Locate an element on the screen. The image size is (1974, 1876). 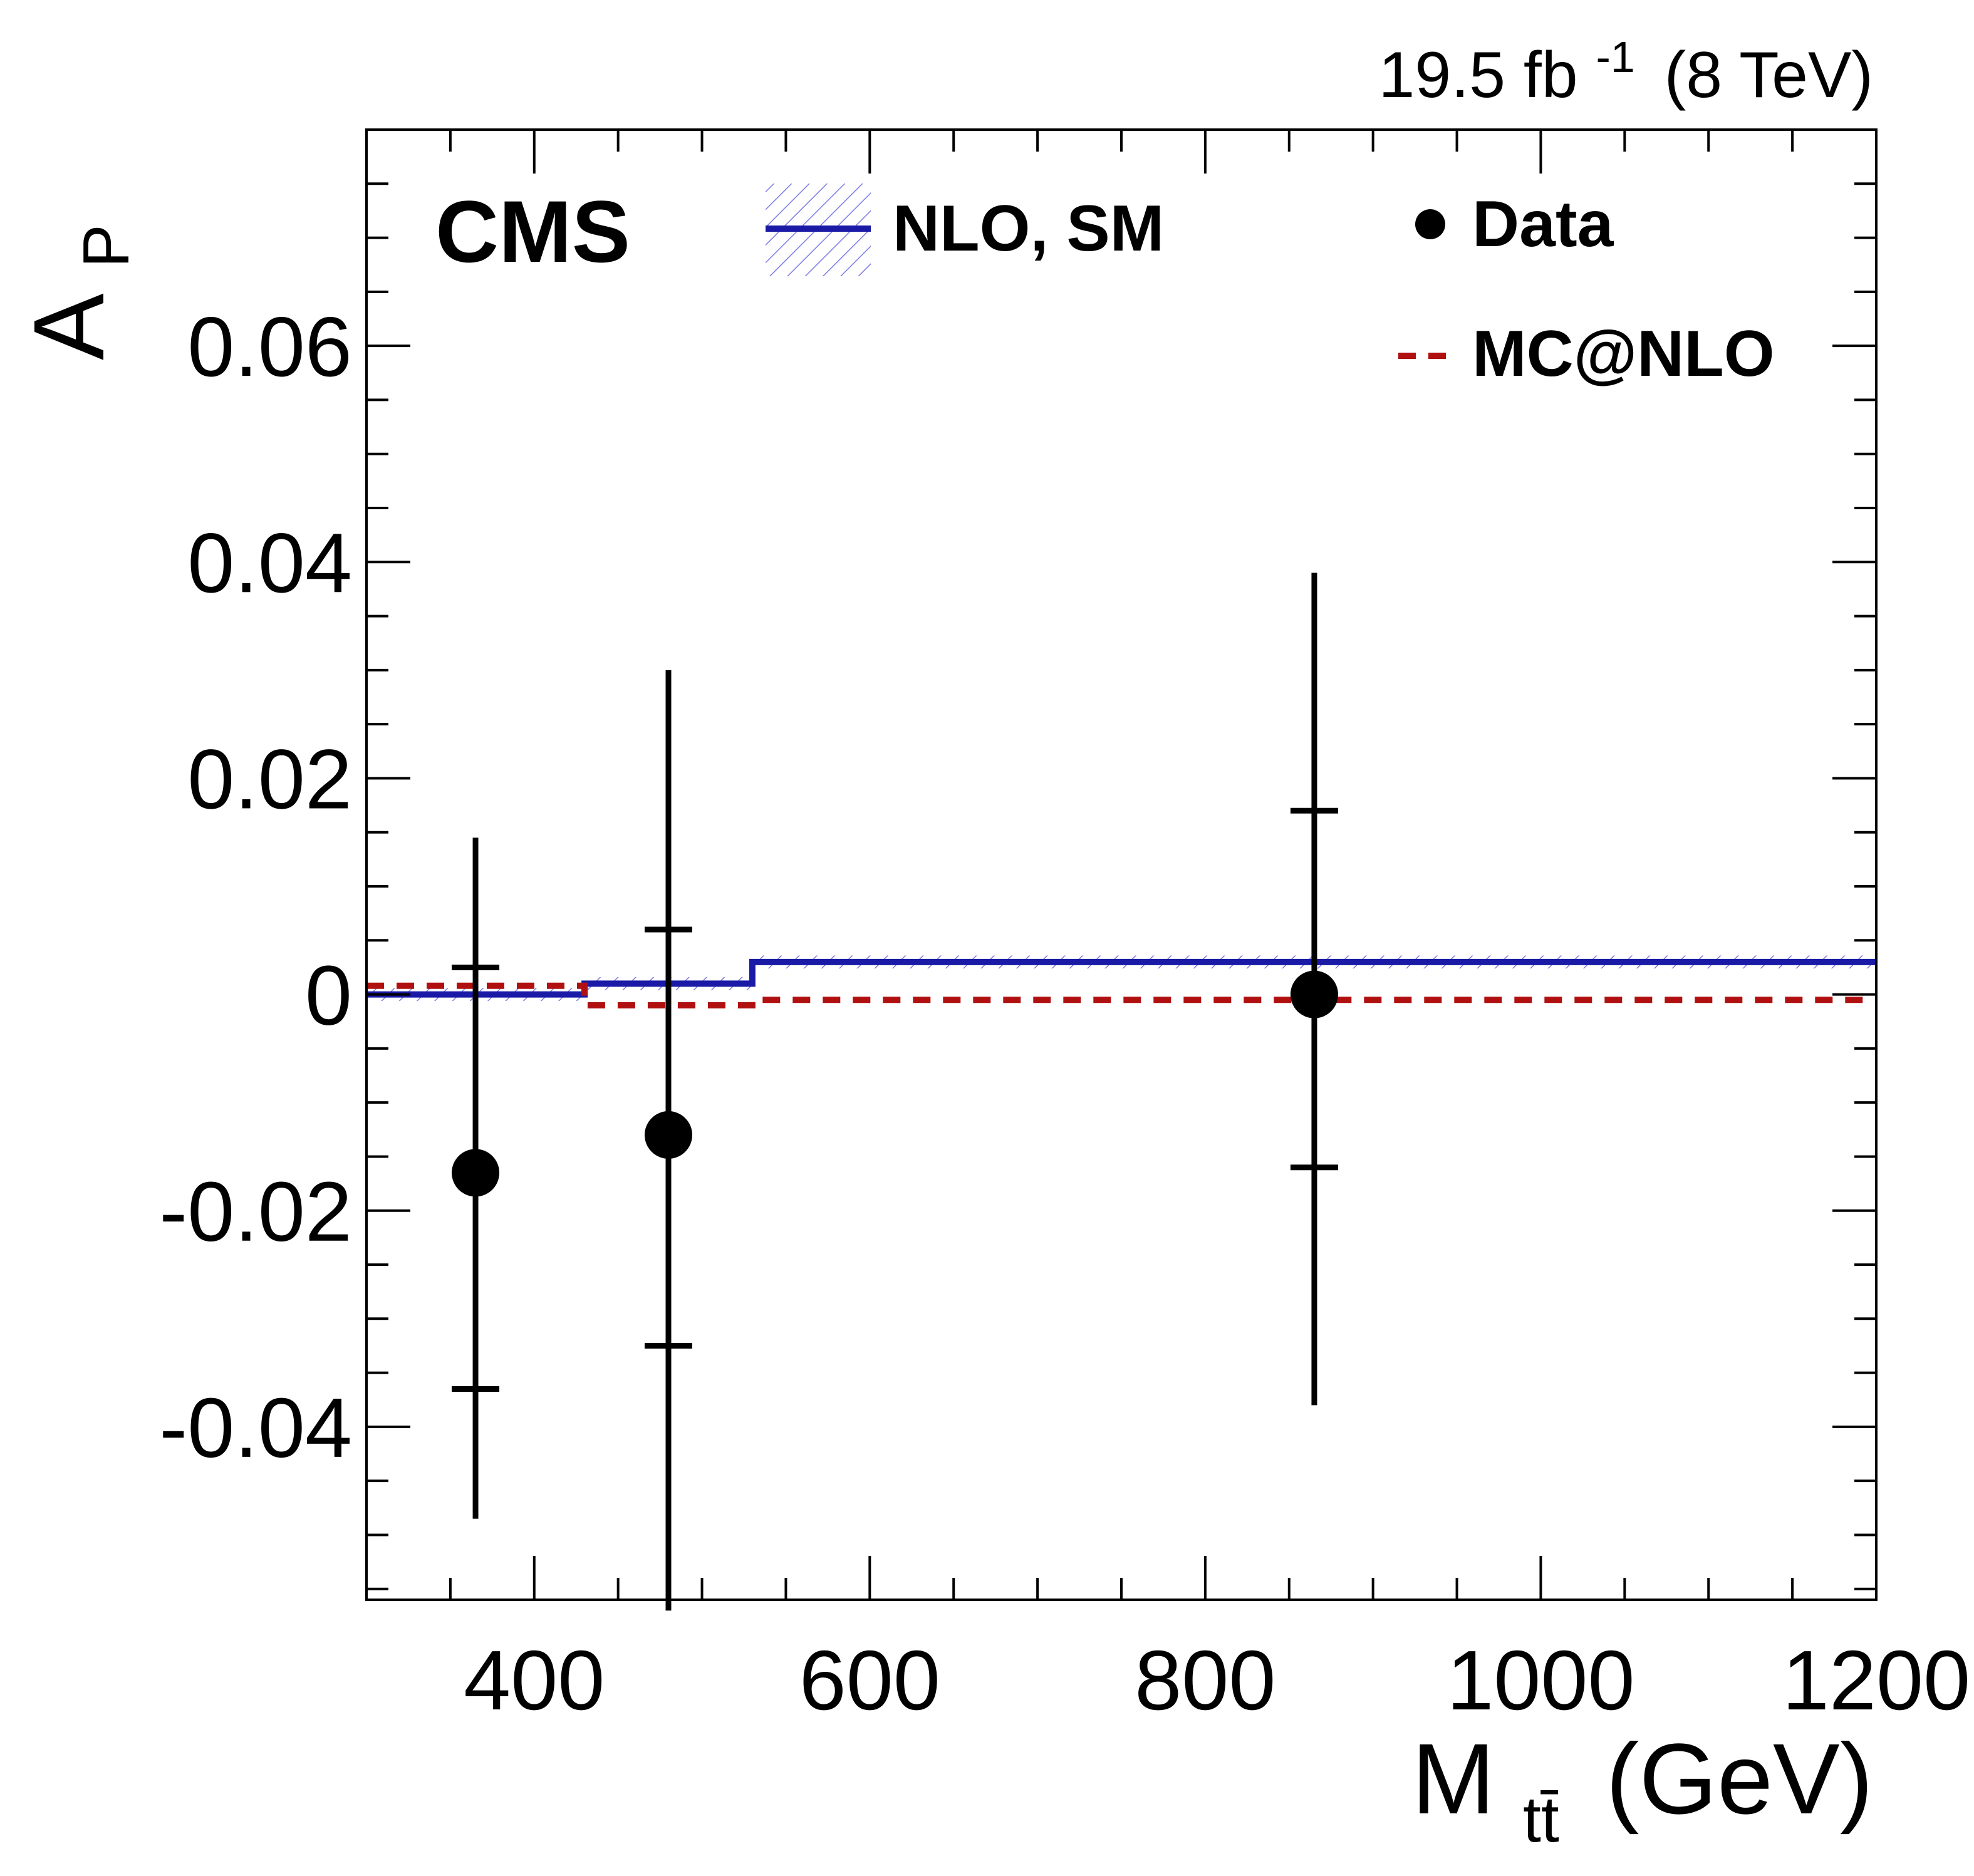
lumi-energy: (8 TeV) is located at coordinates (1769, 75).